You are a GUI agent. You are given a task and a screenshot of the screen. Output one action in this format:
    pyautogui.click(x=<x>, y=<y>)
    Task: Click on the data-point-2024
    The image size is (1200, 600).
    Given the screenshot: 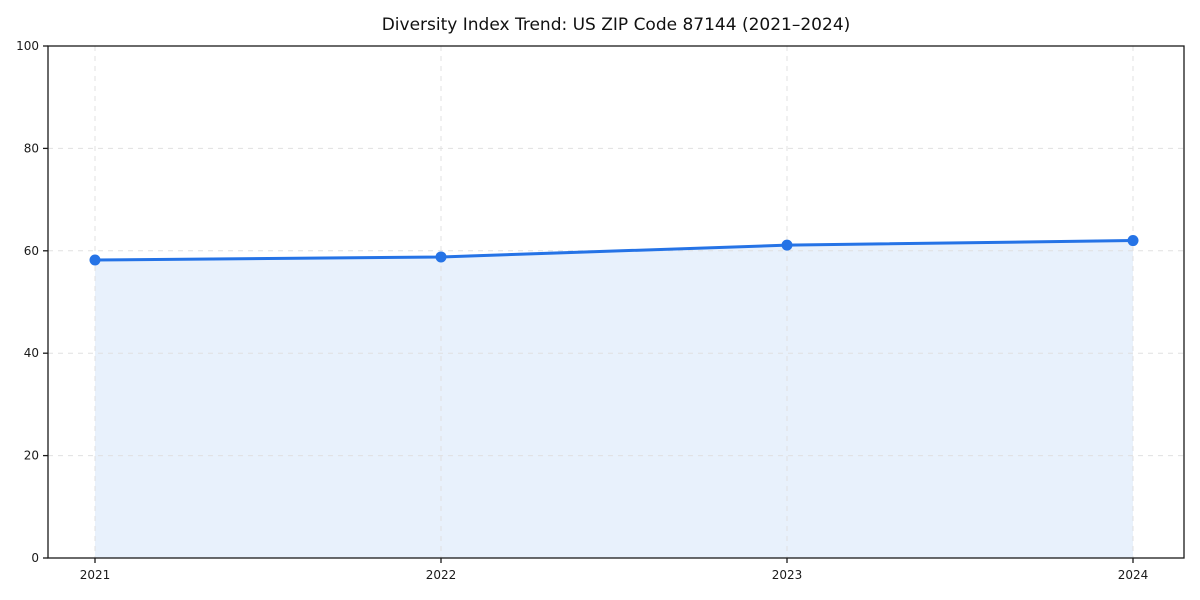 What is the action you would take?
    pyautogui.click(x=1133, y=241)
    